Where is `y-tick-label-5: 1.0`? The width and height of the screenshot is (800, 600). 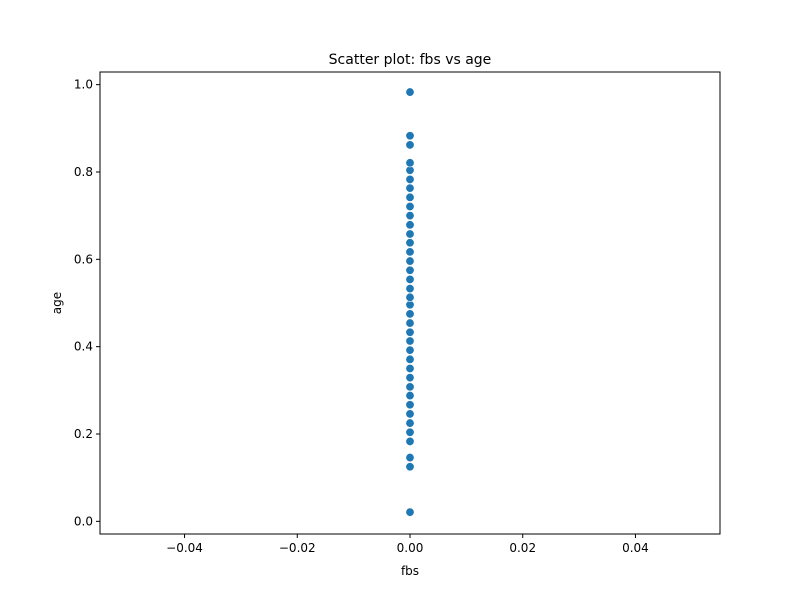 y-tick-label-5: 1.0 is located at coordinates (83, 85).